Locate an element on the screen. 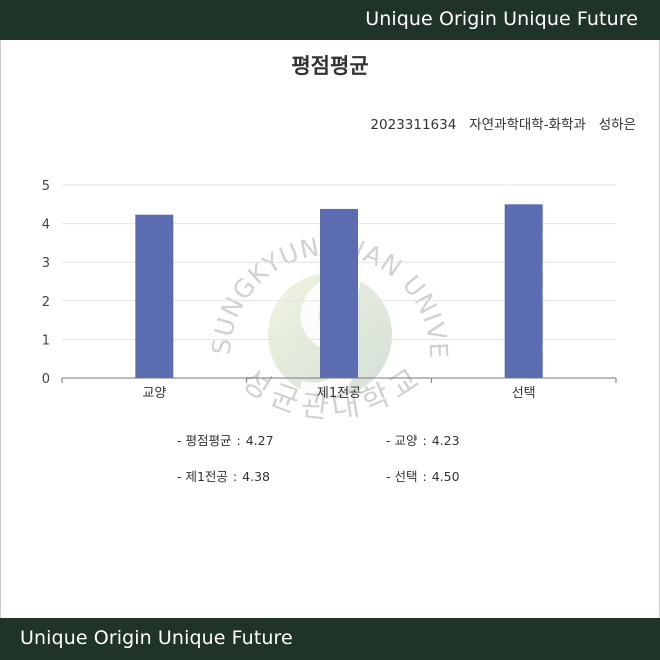  legend-label: - 평점평균 is located at coordinates (204, 440).